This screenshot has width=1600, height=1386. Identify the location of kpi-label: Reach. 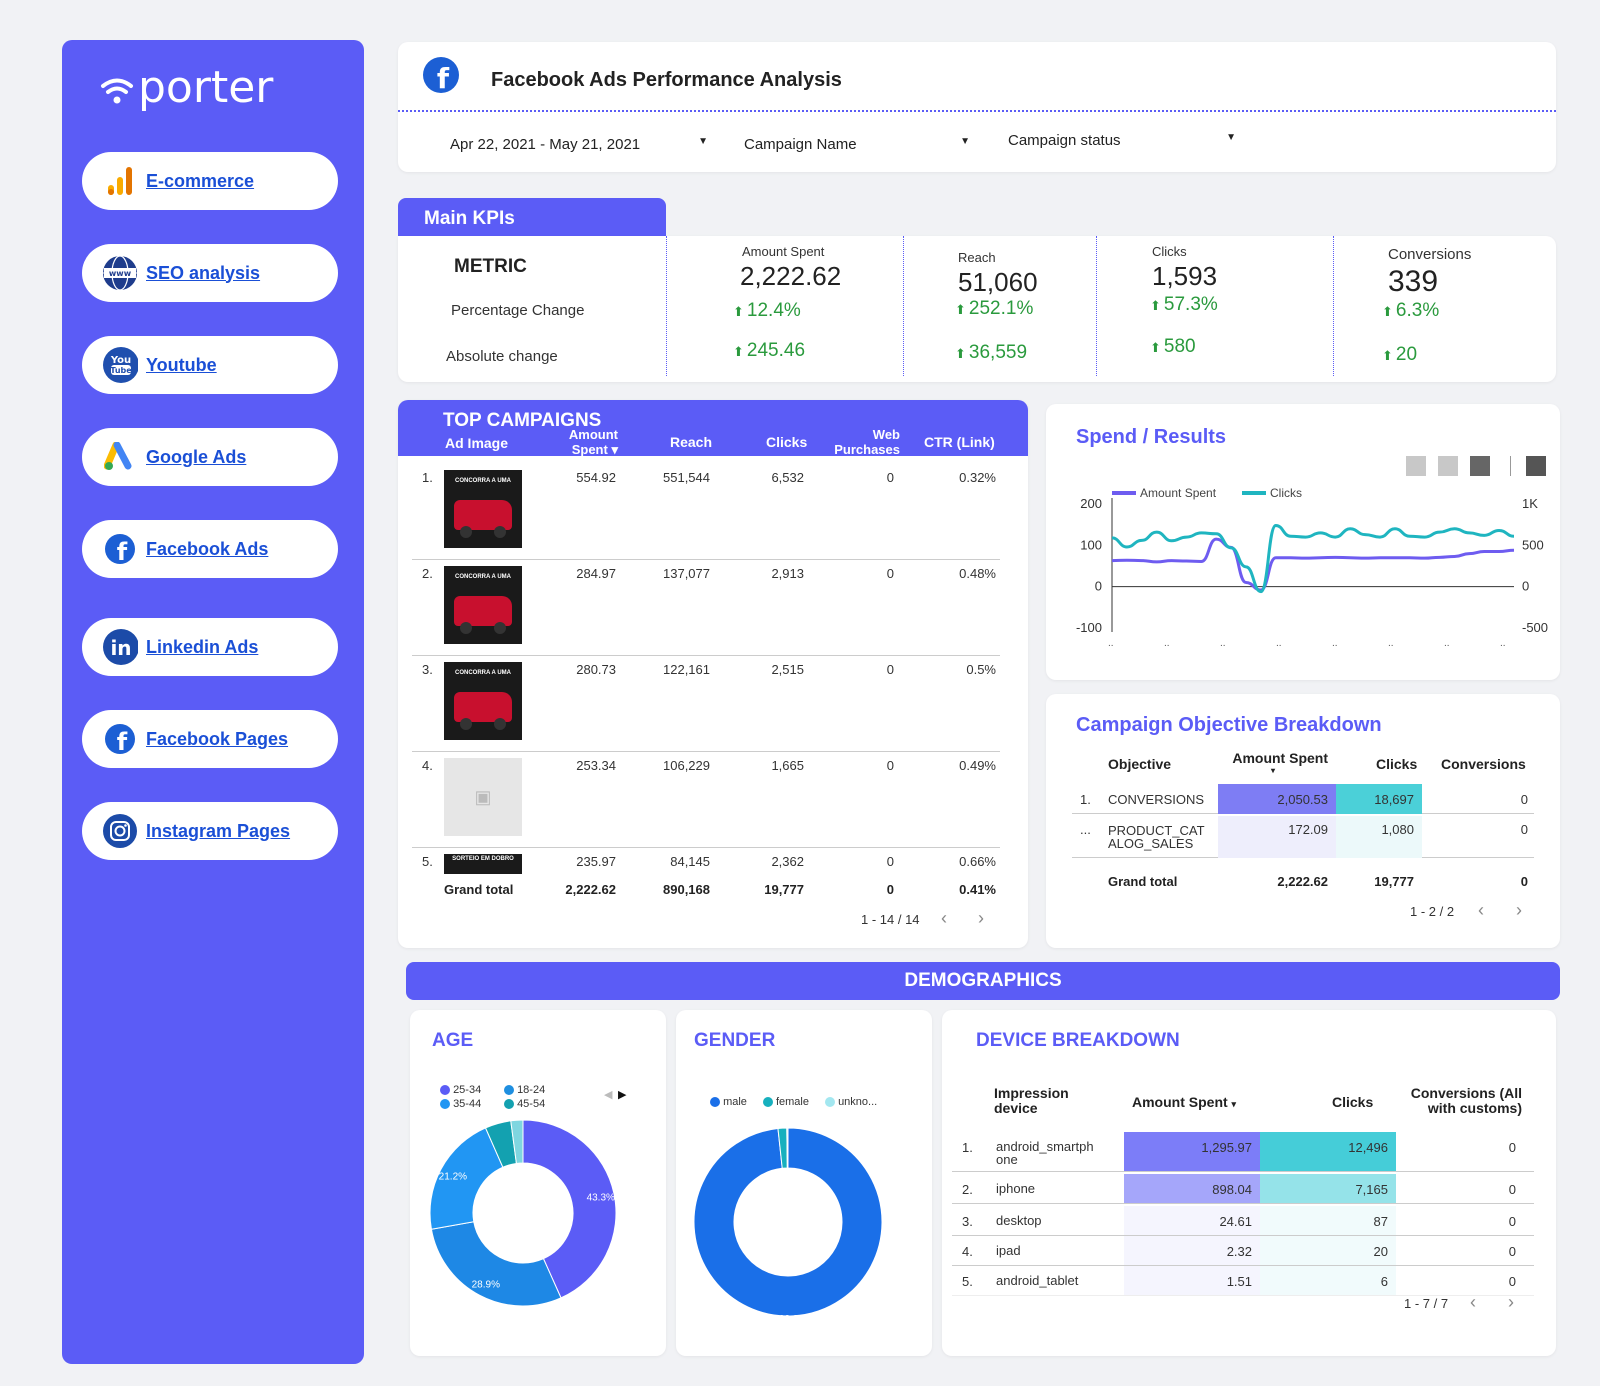
(977, 257).